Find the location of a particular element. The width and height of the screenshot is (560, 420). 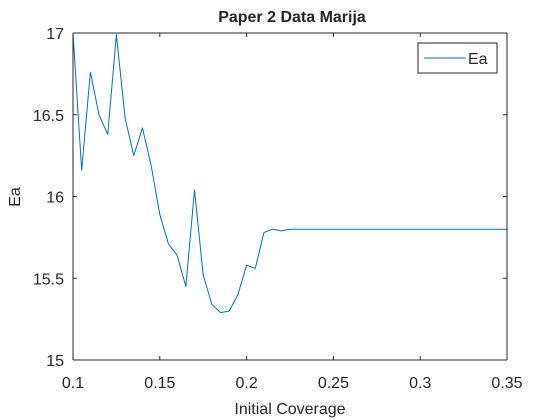

x-tick-label: 0.25 is located at coordinates (333, 383).